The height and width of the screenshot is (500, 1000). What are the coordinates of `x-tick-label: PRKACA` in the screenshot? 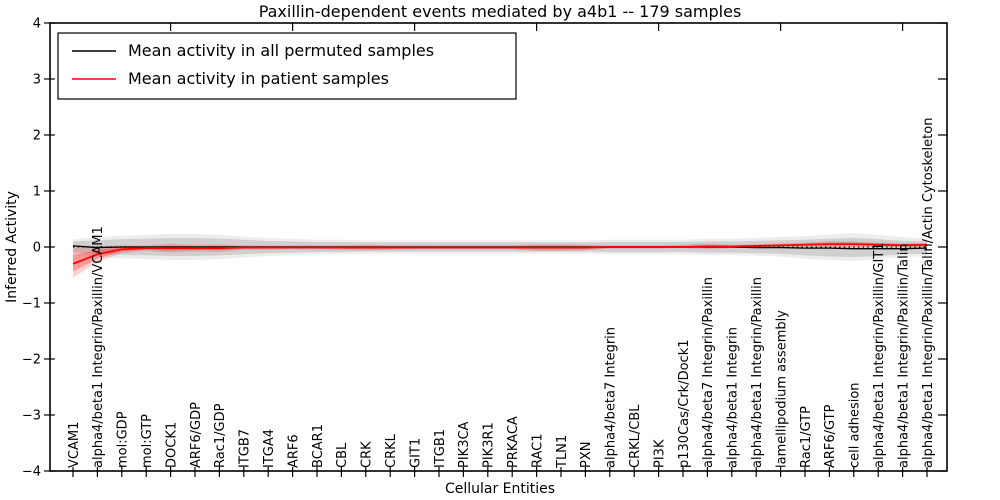 It's located at (513, 442).